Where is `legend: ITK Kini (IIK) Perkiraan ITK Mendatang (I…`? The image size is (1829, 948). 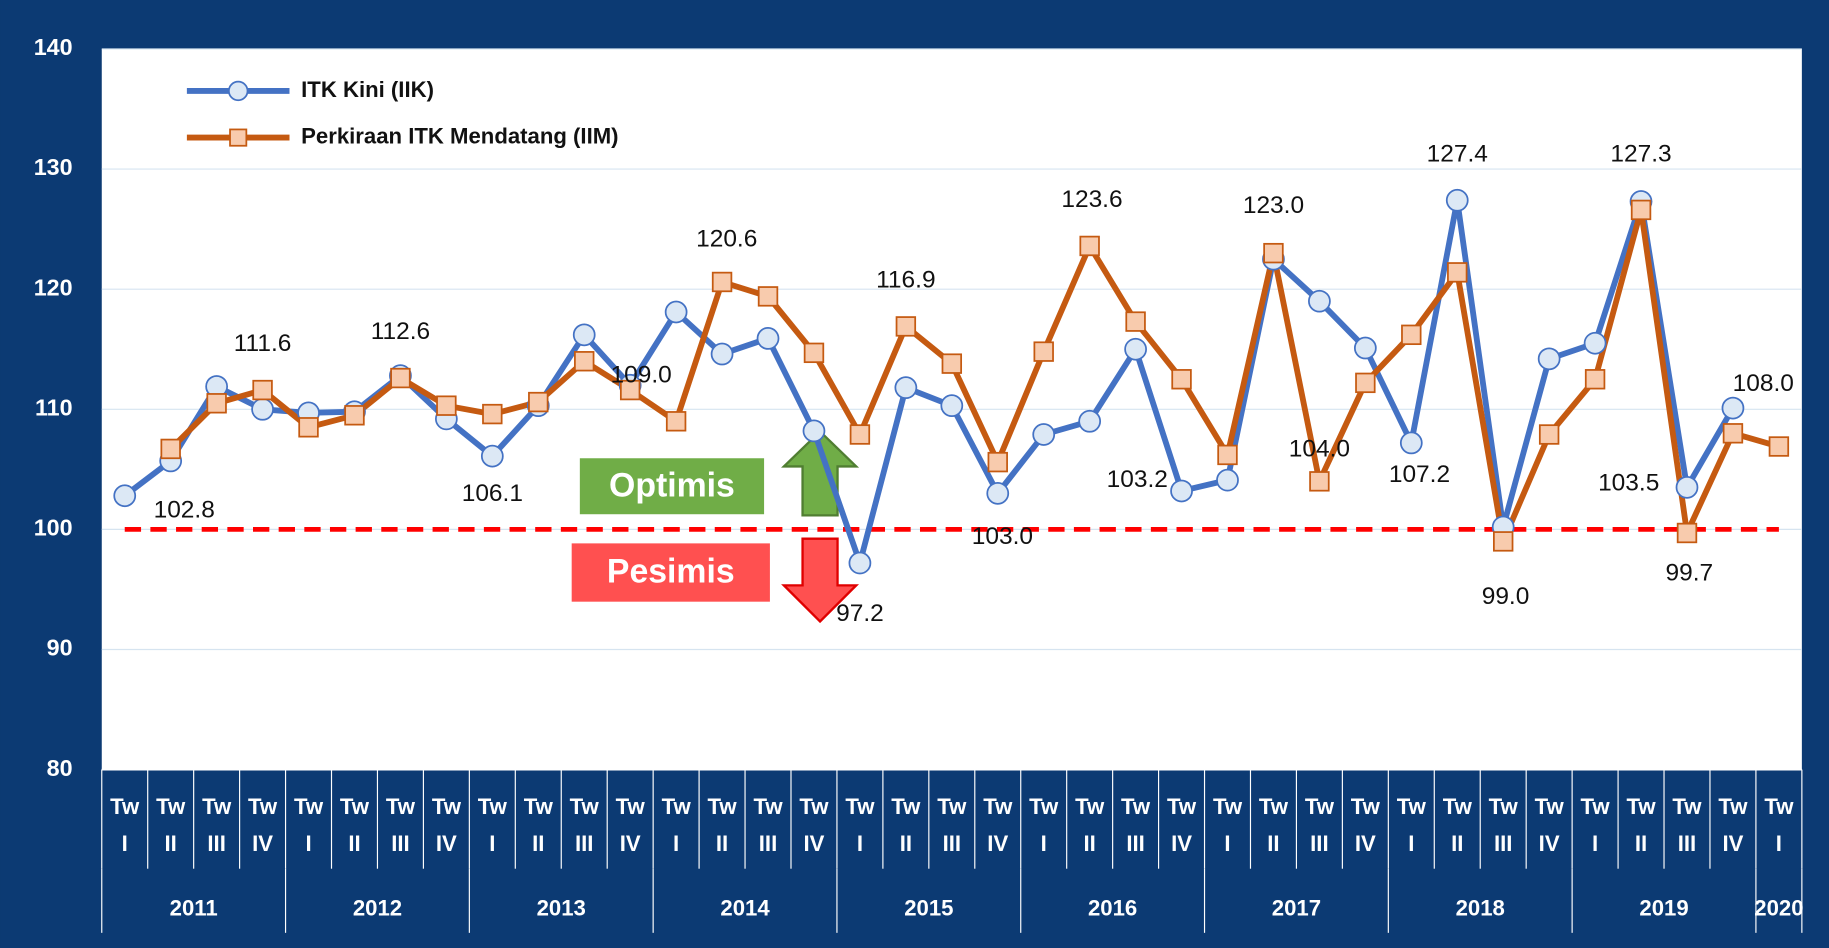
legend: ITK Kini (IIK) Perkiraan ITK Mendatang (I… is located at coordinates (402, 112).